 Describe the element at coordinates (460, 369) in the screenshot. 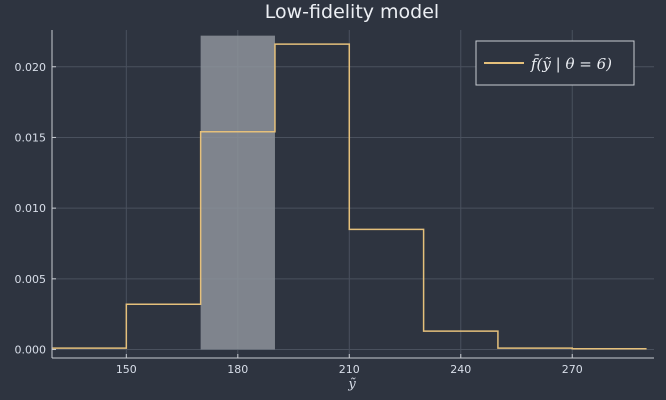

I see `x-tick-label: 240` at that location.